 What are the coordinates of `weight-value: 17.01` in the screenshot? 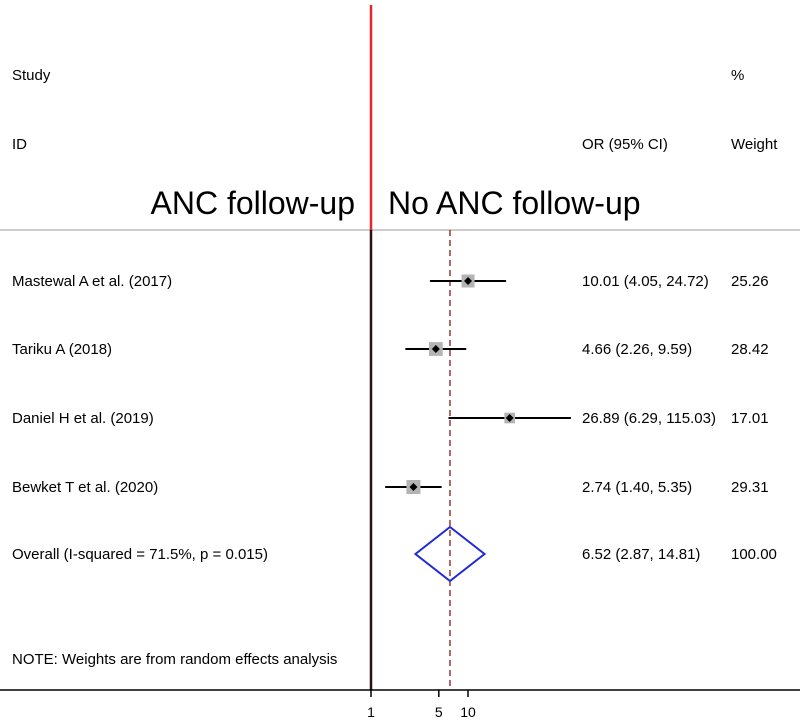 It's located at (750, 418).